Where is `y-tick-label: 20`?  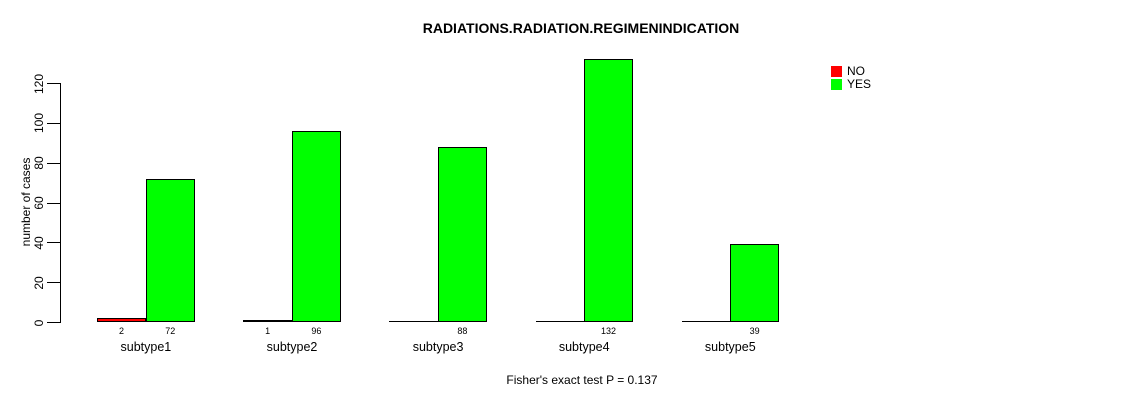
y-tick-label: 20 is located at coordinates (39, 282).